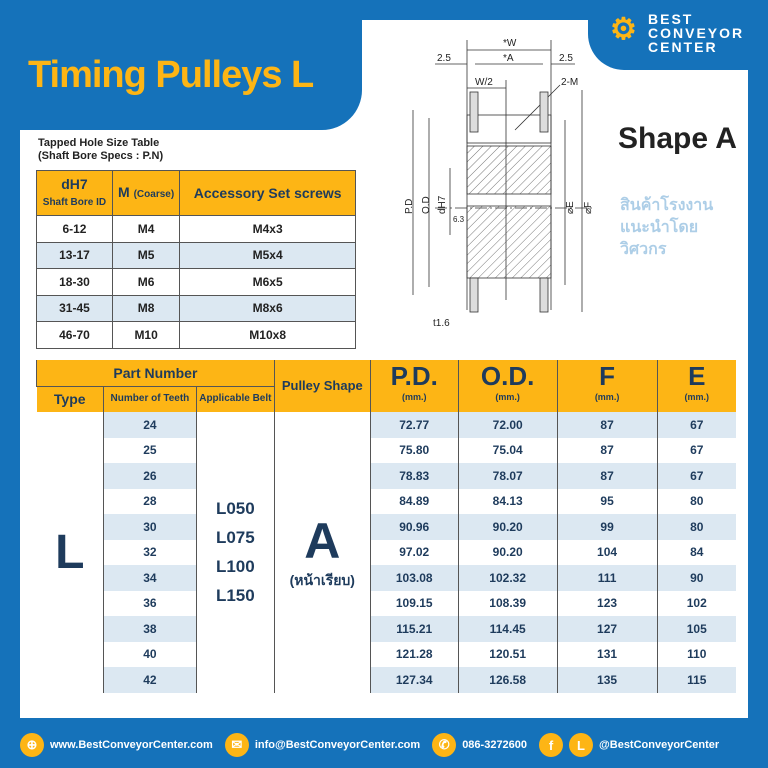  I want to click on table-cell: 31-45, so click(74, 308).